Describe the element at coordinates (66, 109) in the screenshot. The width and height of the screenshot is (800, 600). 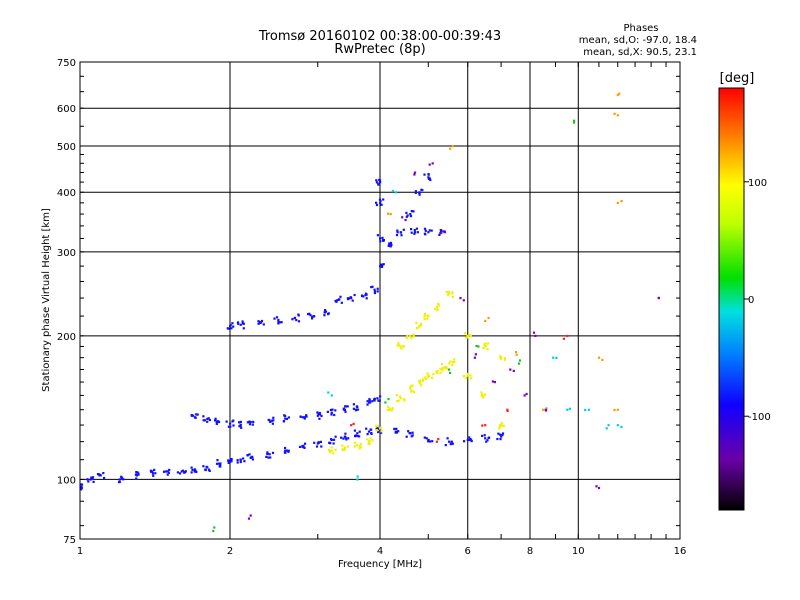
I see `y-tick-label: 600` at that location.